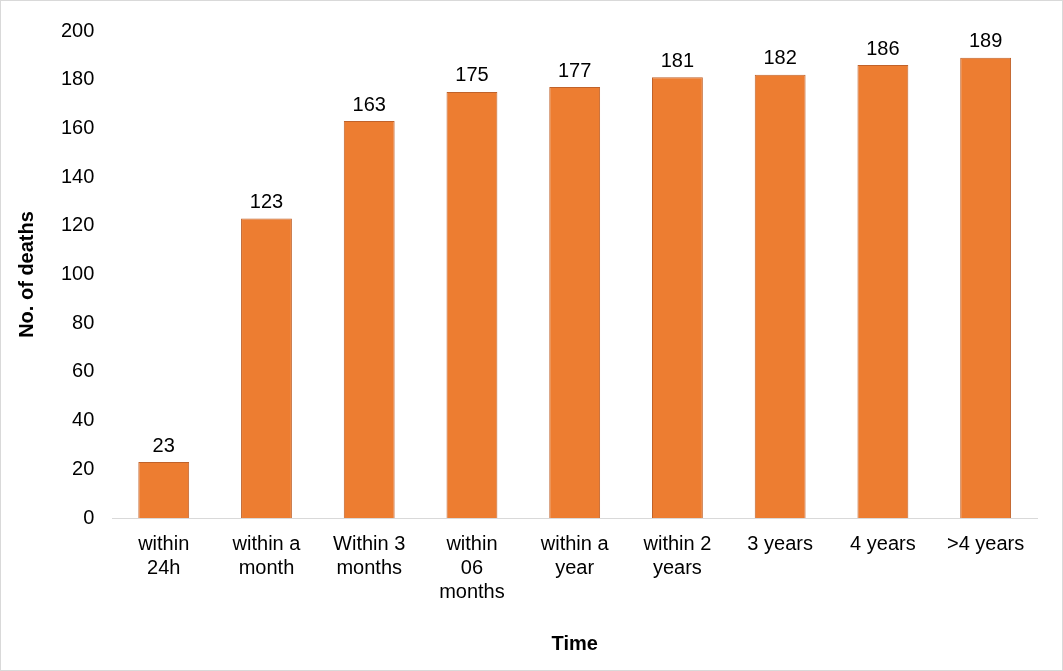 Image resolution: width=1063 pixels, height=671 pixels. Describe the element at coordinates (369, 554) in the screenshot. I see `x-tick-label: Within 3 months` at that location.